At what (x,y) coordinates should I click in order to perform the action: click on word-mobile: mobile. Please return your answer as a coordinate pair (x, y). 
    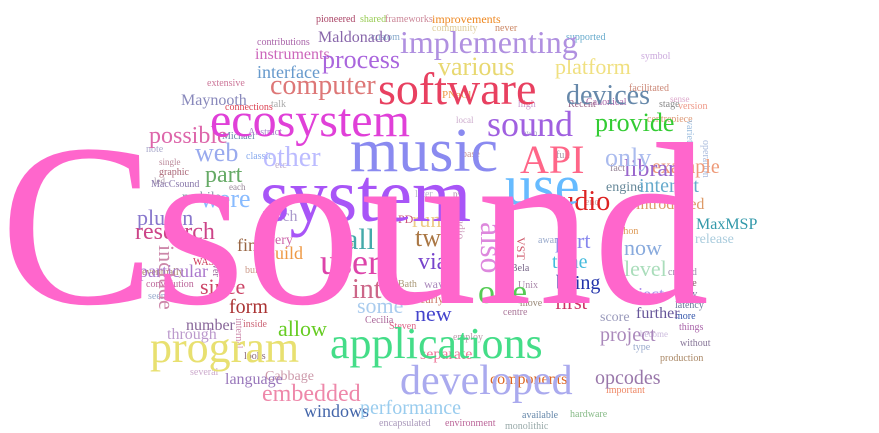
    Looking at the image, I should click on (201, 197).